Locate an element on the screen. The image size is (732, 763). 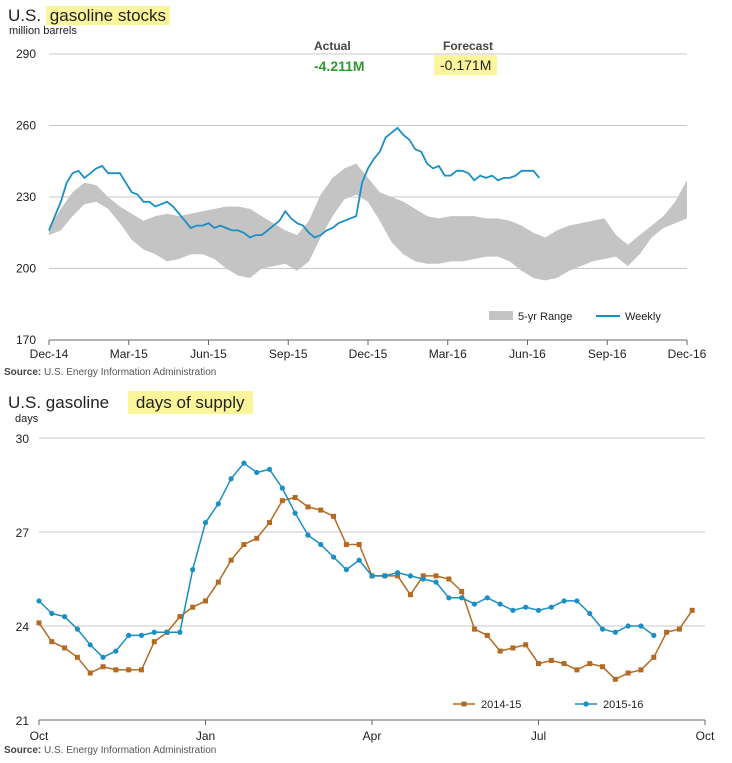
y-tick-label: 260 is located at coordinates (26, 126).